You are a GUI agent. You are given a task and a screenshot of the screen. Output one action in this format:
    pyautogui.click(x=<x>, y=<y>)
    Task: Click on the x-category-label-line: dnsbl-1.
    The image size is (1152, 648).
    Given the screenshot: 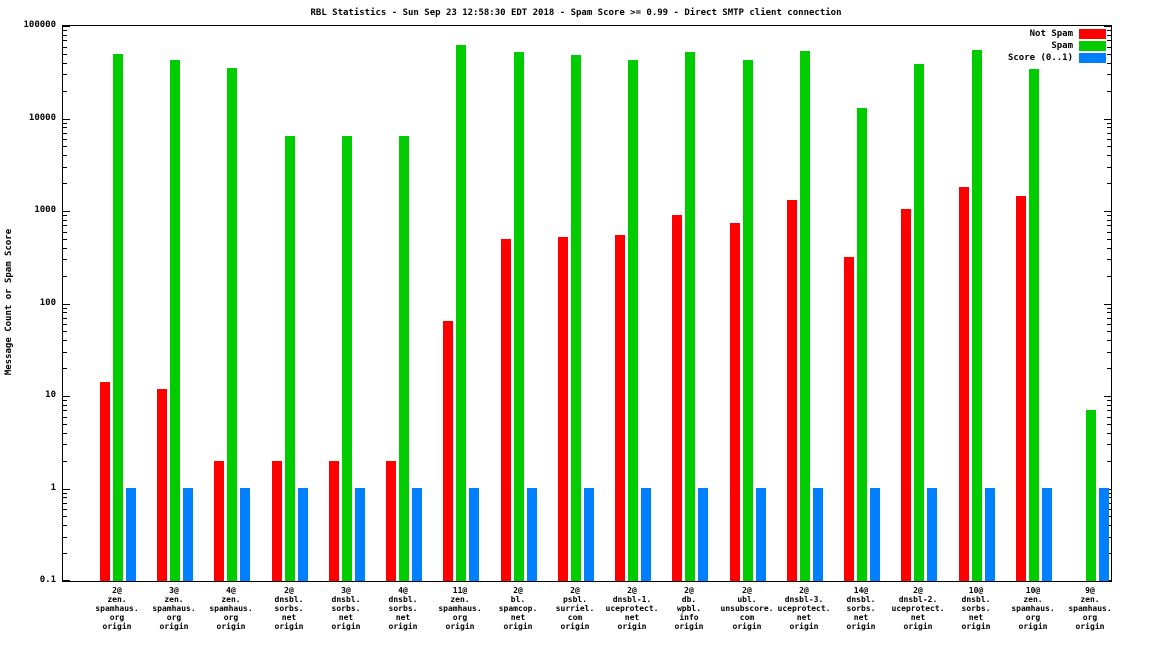 What is the action you would take?
    pyautogui.click(x=632, y=599)
    